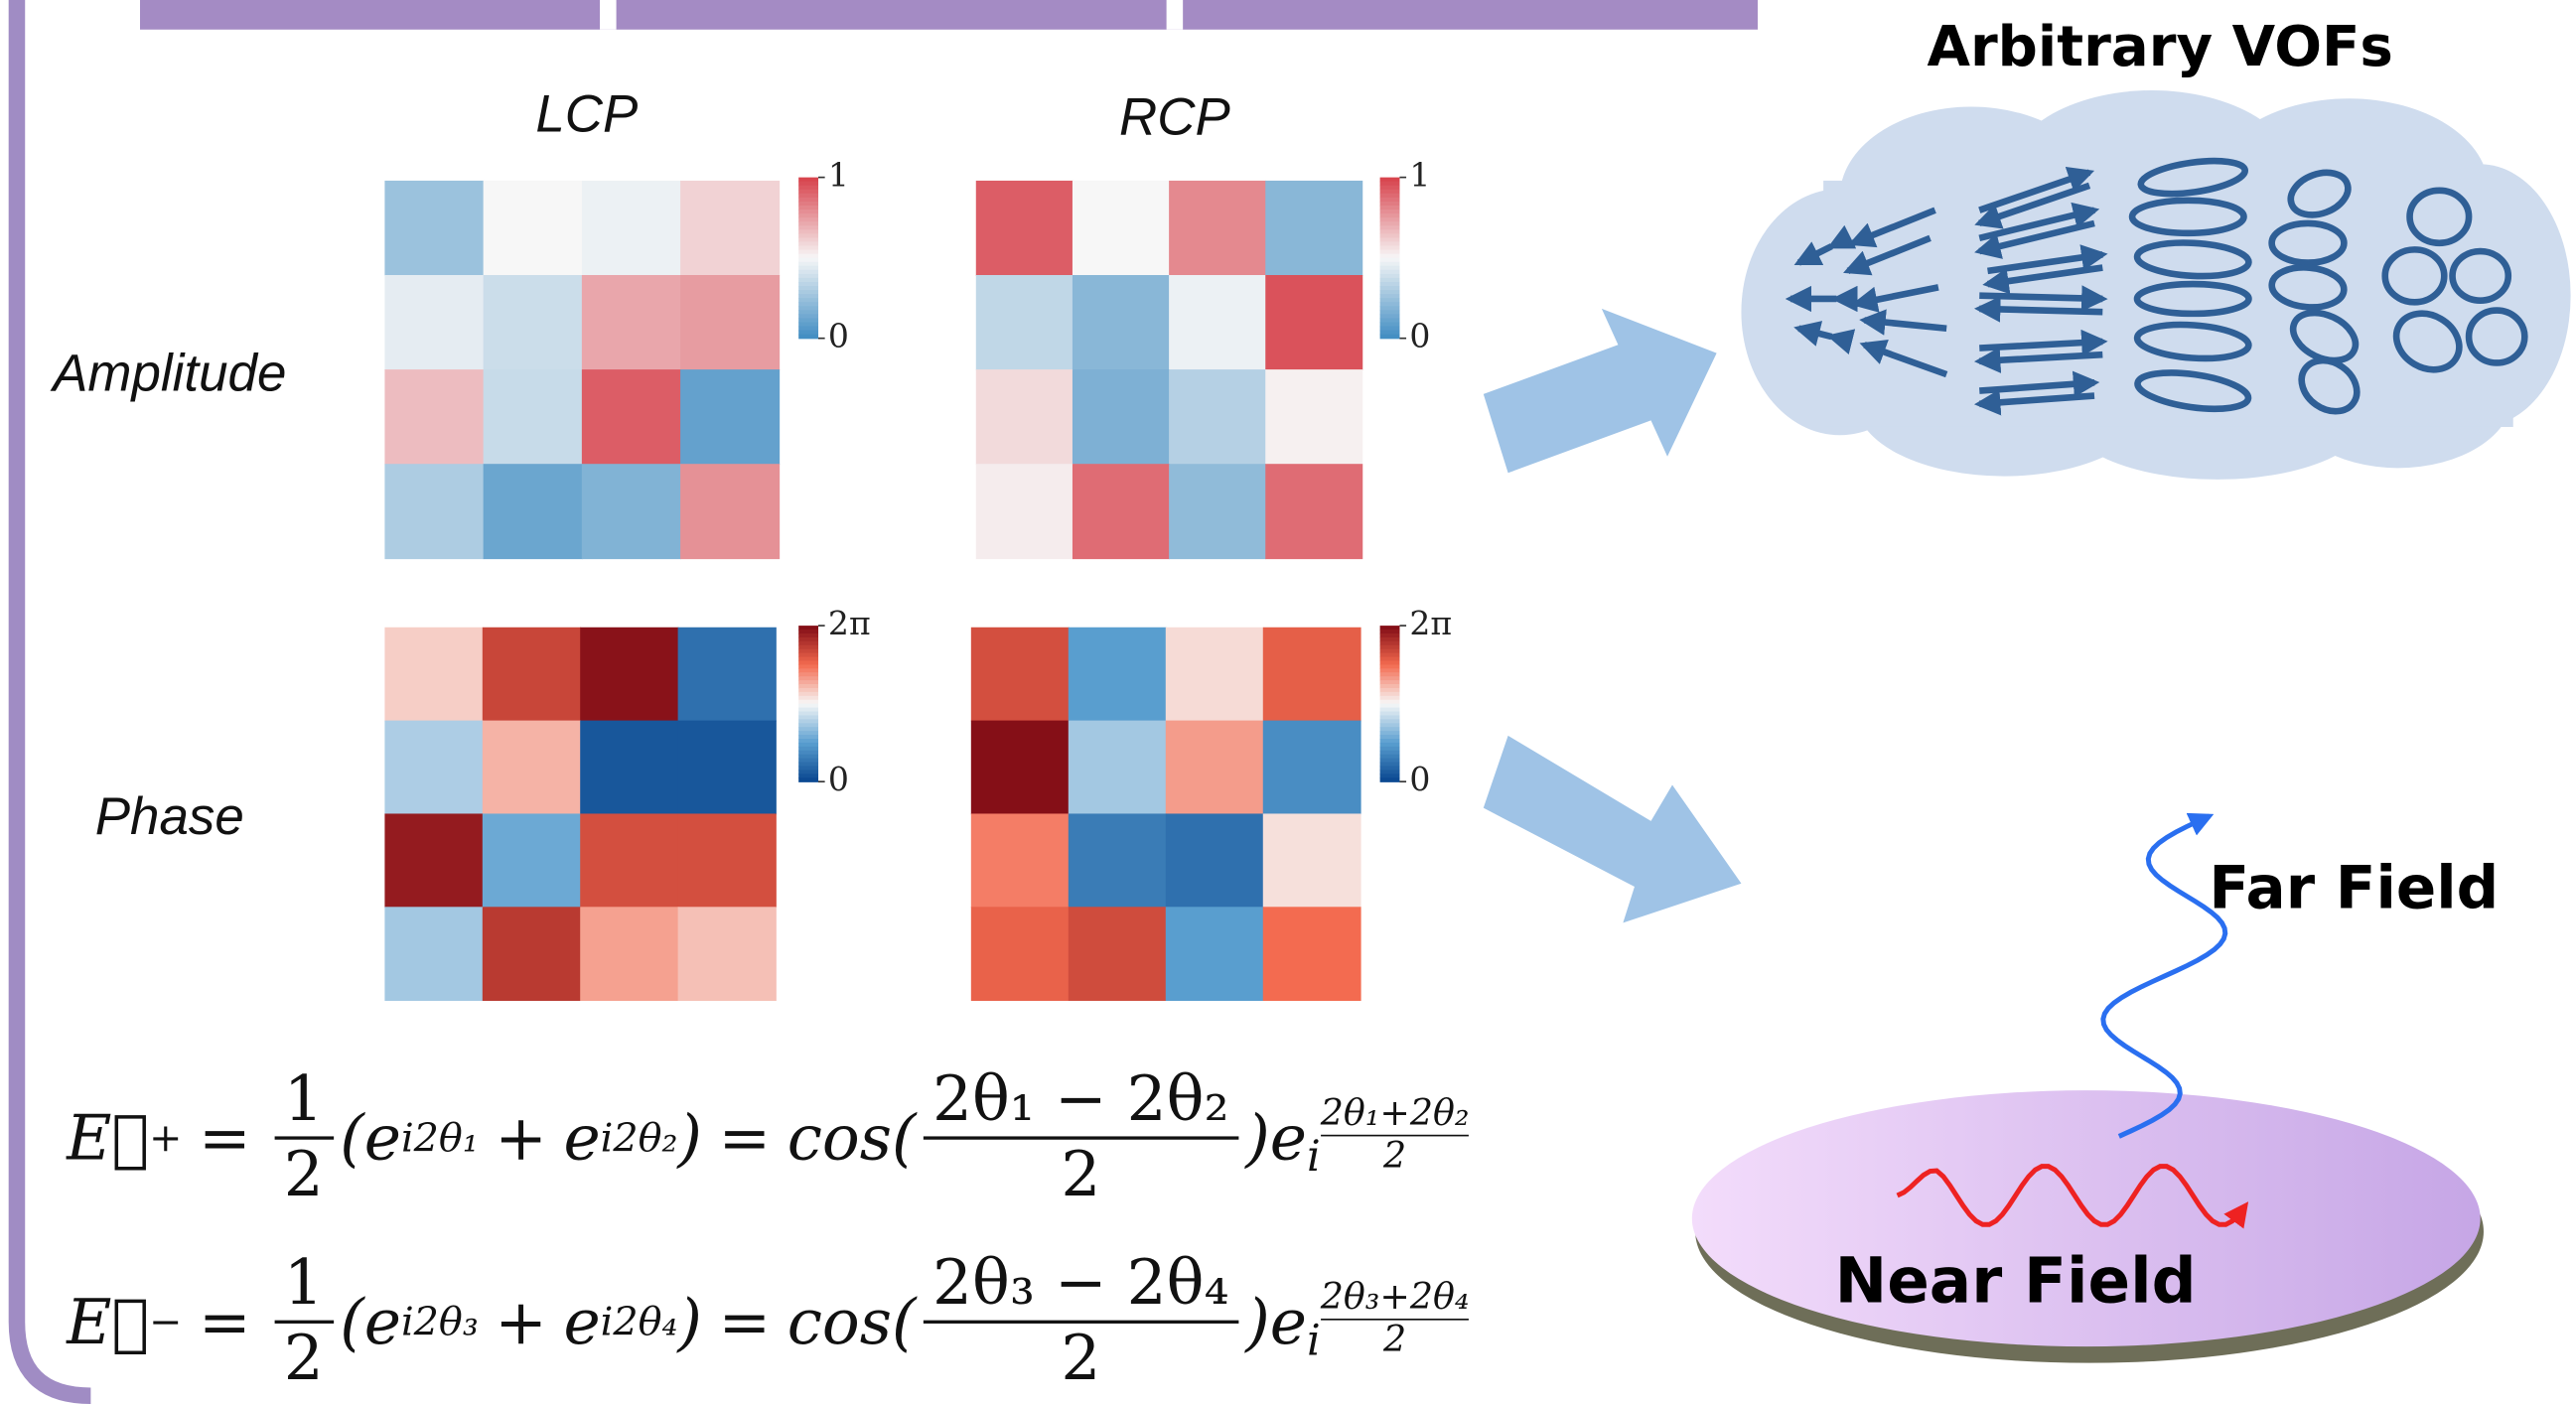 This screenshot has width=2576, height=1404. I want to click on equation-part: )e, so click(1276, 1321).